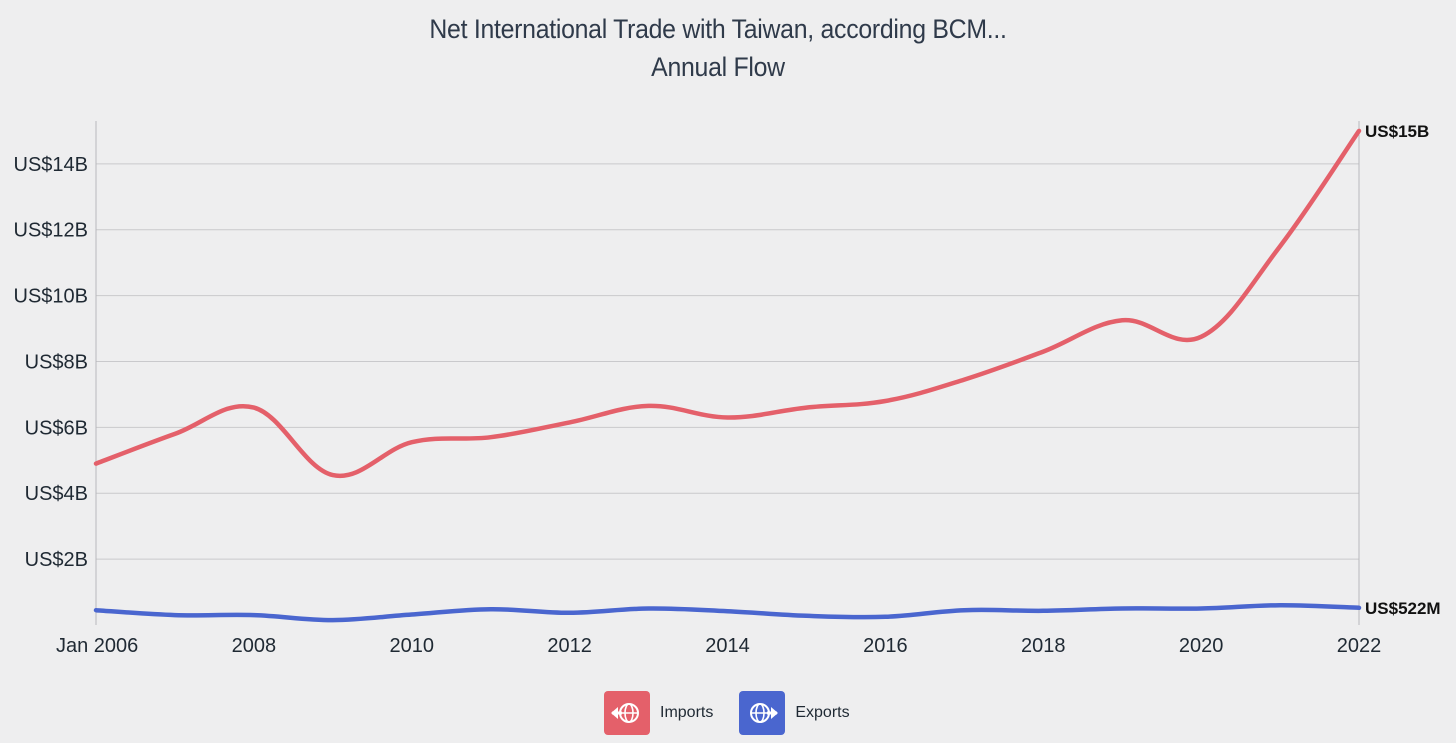 This screenshot has width=1456, height=743. Describe the element at coordinates (727, 713) in the screenshot. I see `legend: Imports Exports` at that location.